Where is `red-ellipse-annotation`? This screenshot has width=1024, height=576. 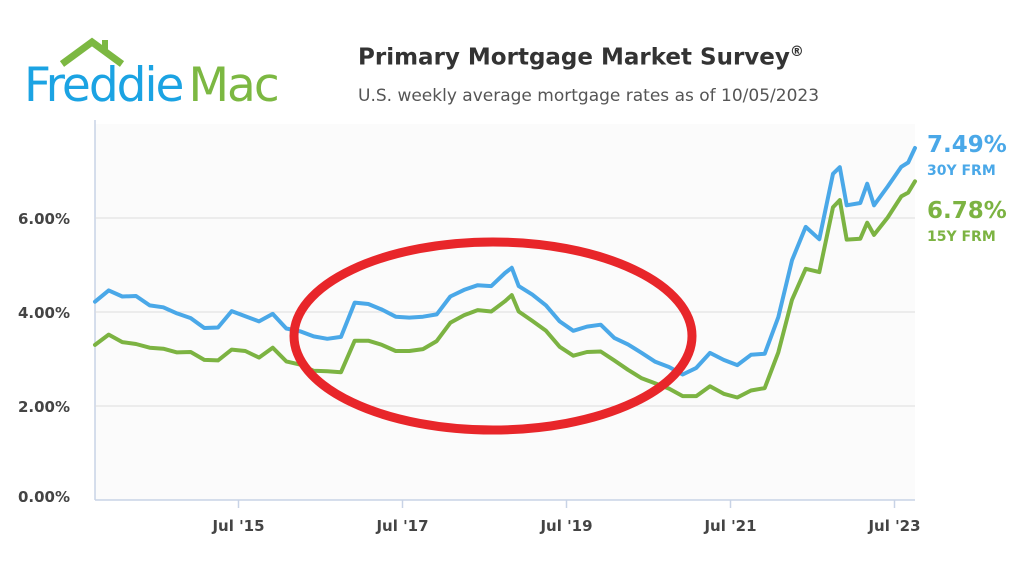 red-ellipse-annotation is located at coordinates (493, 336).